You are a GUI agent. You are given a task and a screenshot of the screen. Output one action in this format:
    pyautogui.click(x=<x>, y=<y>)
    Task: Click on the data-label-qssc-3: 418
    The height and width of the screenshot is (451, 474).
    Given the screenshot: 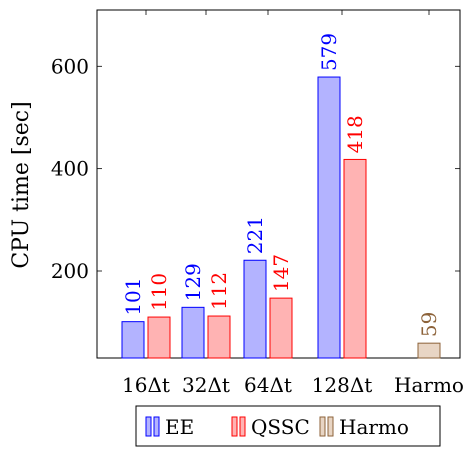 What is the action you would take?
    pyautogui.click(x=355, y=134)
    